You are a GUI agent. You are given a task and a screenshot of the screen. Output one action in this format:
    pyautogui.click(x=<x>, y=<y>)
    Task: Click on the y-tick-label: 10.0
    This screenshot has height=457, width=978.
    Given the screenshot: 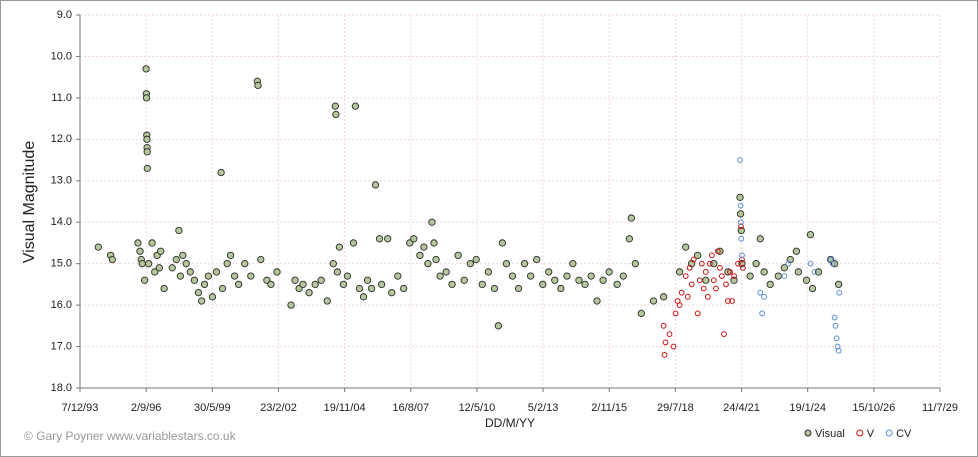 What is the action you would take?
    pyautogui.click(x=61, y=56)
    